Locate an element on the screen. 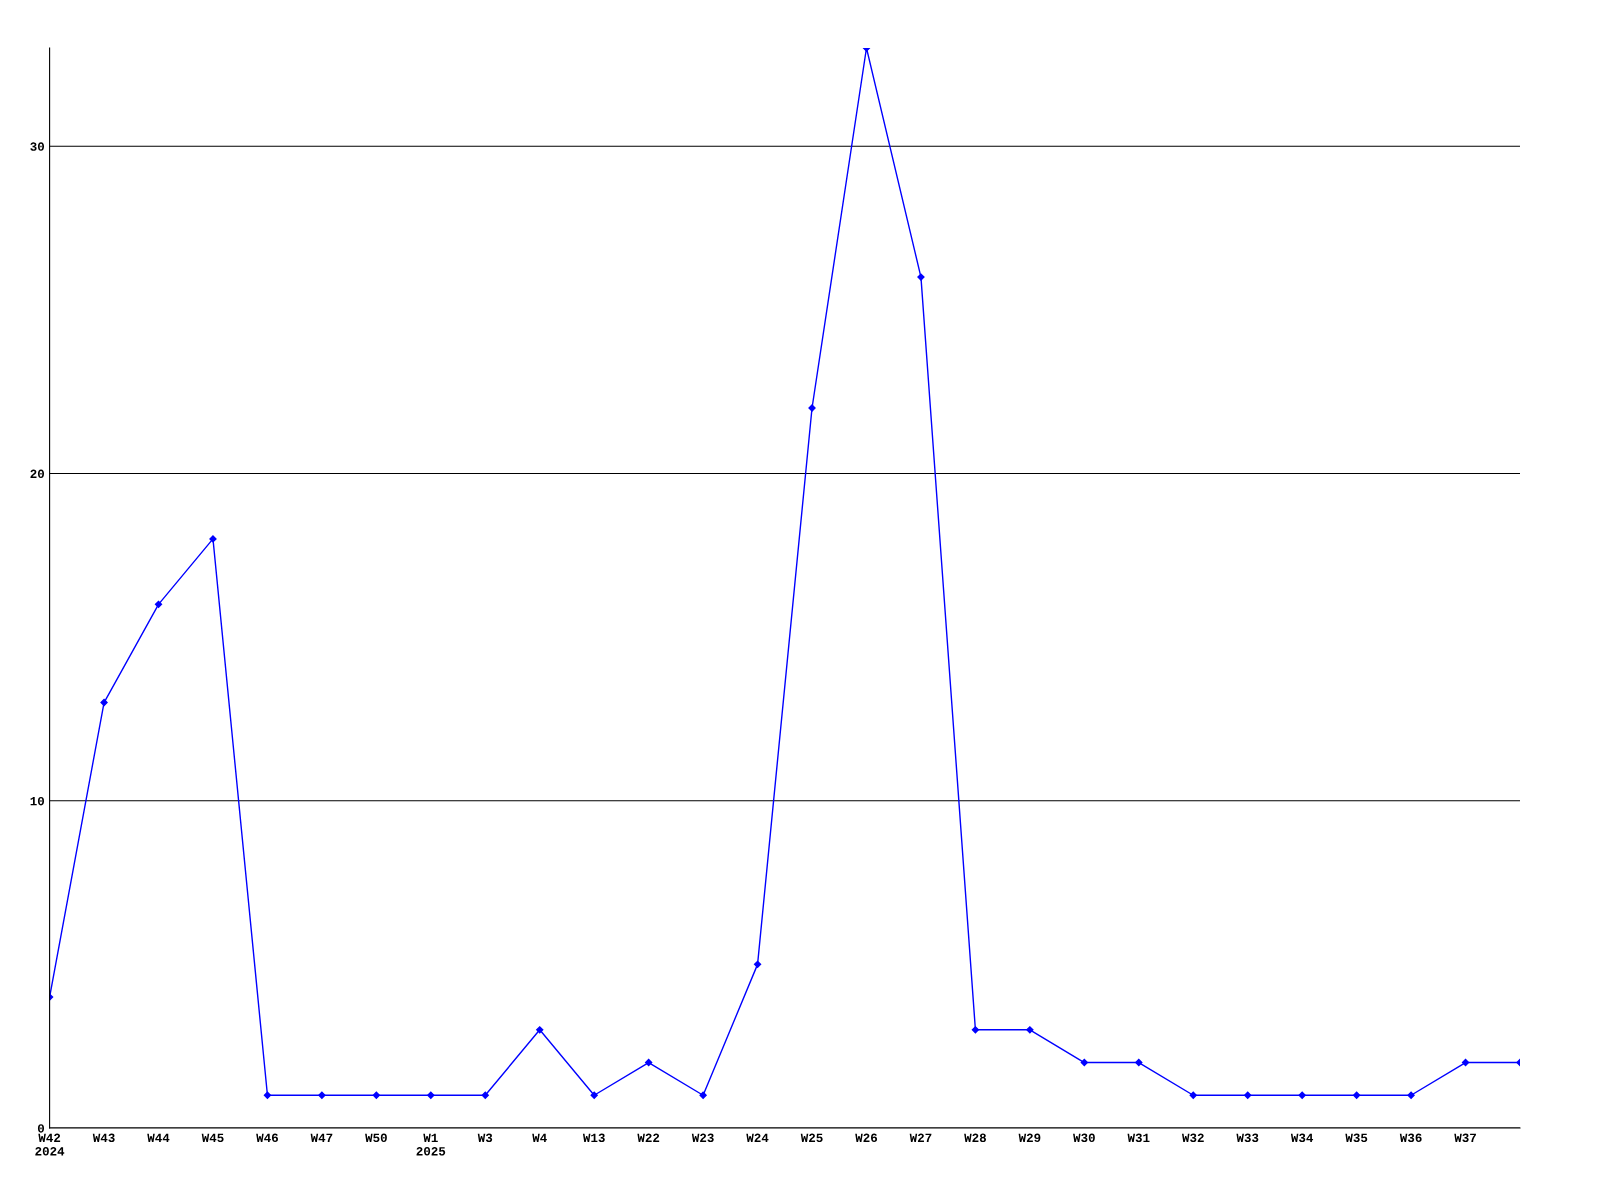  x-tick-label: W44 is located at coordinates (158, 1137).